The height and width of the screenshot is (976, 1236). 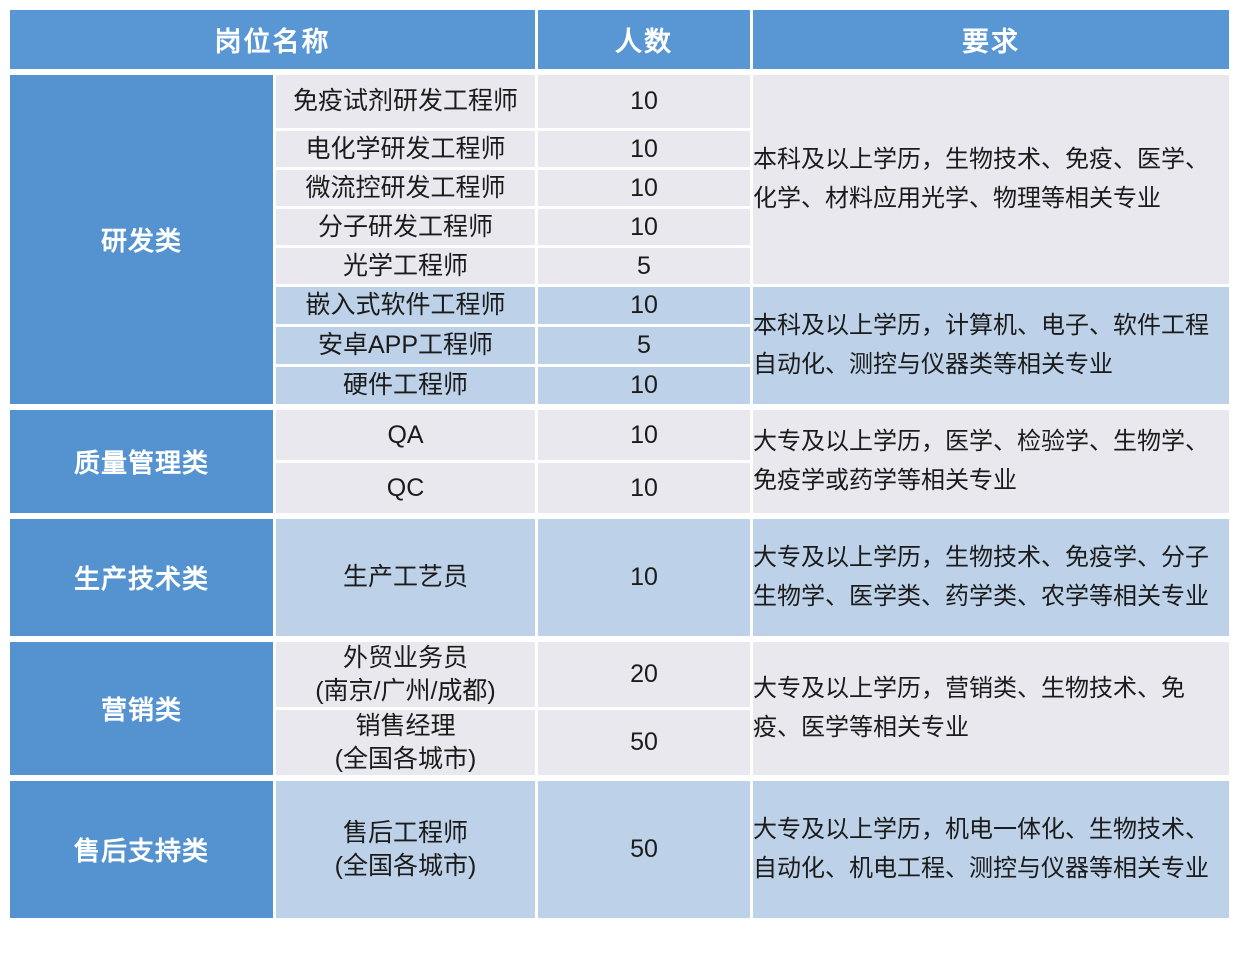 What do you see at coordinates (991, 345) in the screenshot?
I see `requirement-cell: 本科及以上学历，计算机、电子、软件工程自动化、测控与仪器类等相关专业` at bounding box center [991, 345].